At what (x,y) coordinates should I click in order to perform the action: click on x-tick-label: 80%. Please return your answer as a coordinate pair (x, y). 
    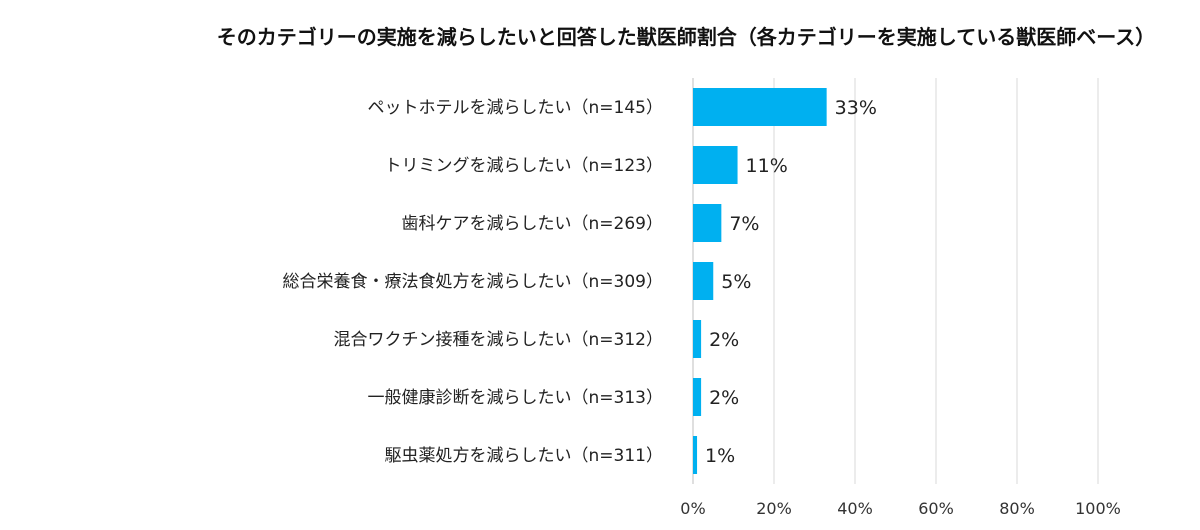
    Looking at the image, I should click on (1017, 508).